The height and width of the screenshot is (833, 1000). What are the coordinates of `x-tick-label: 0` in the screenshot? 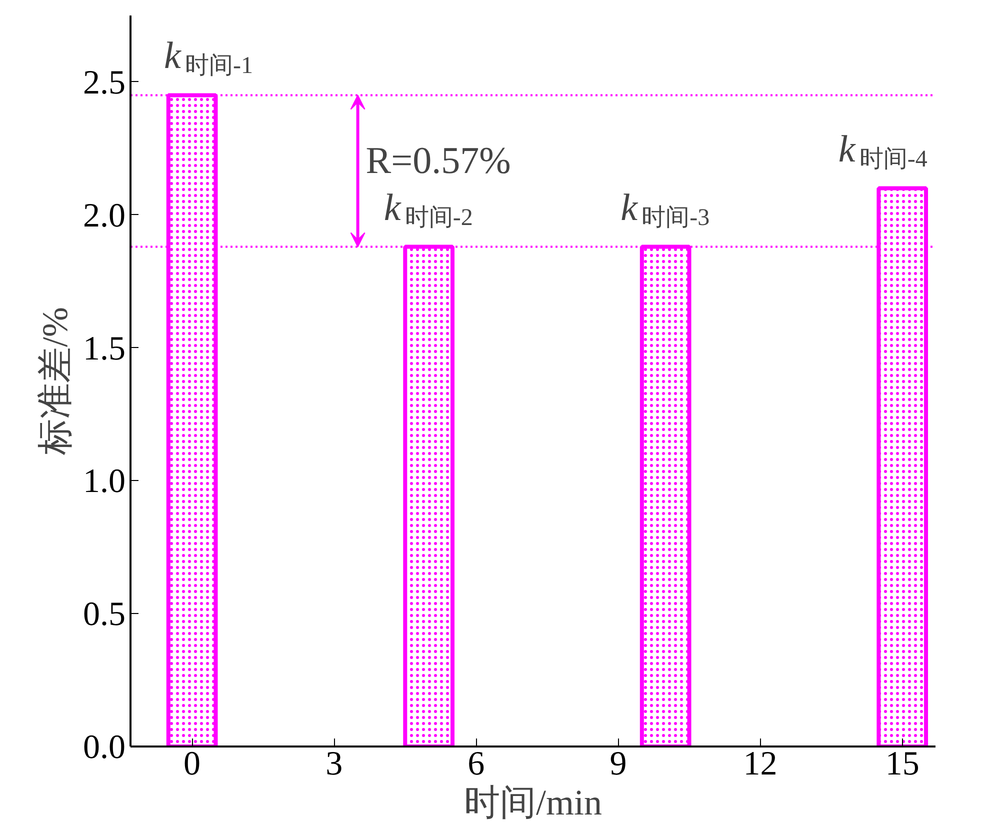 It's located at (192, 764).